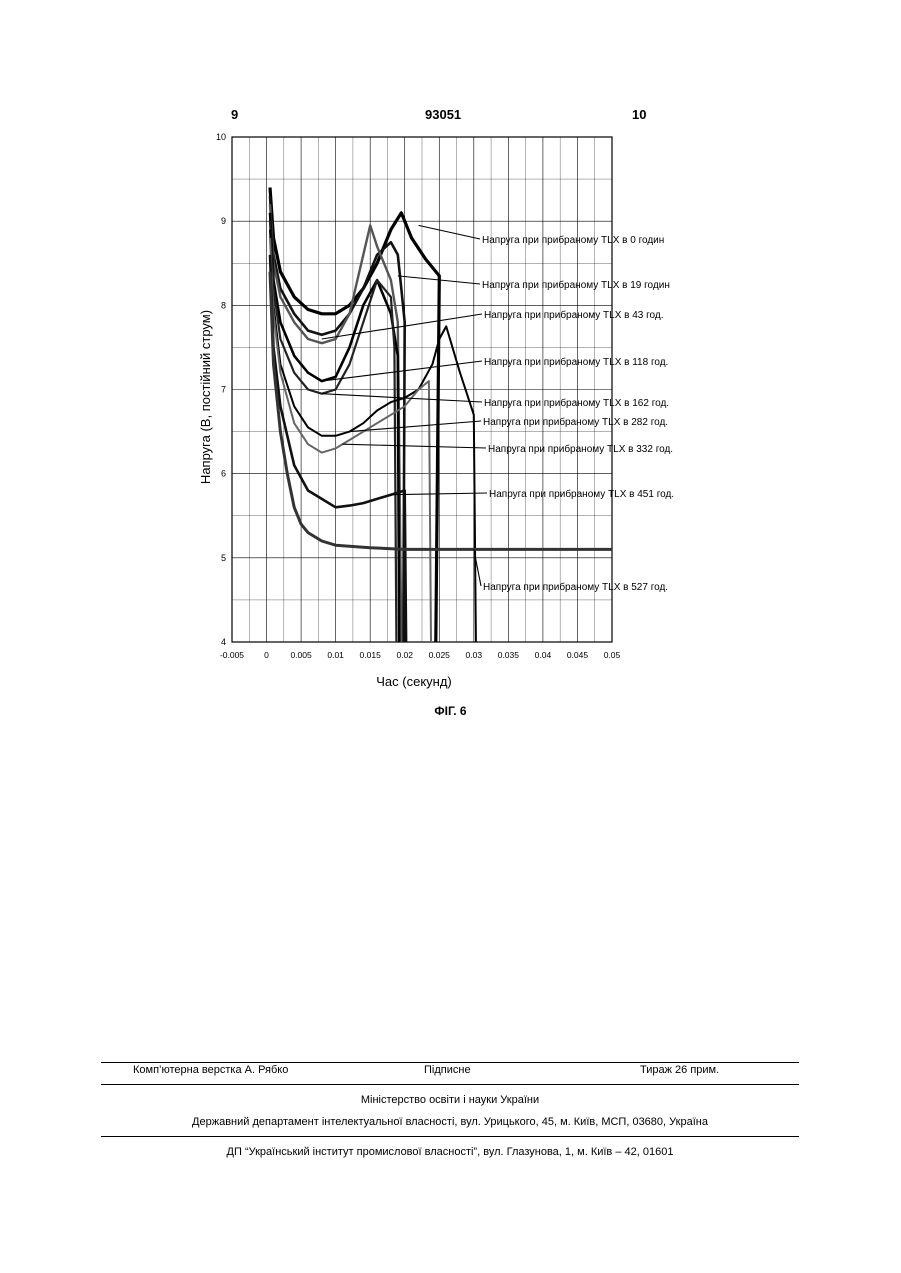  I want to click on x-tick-label: 0.025, so click(440, 655).